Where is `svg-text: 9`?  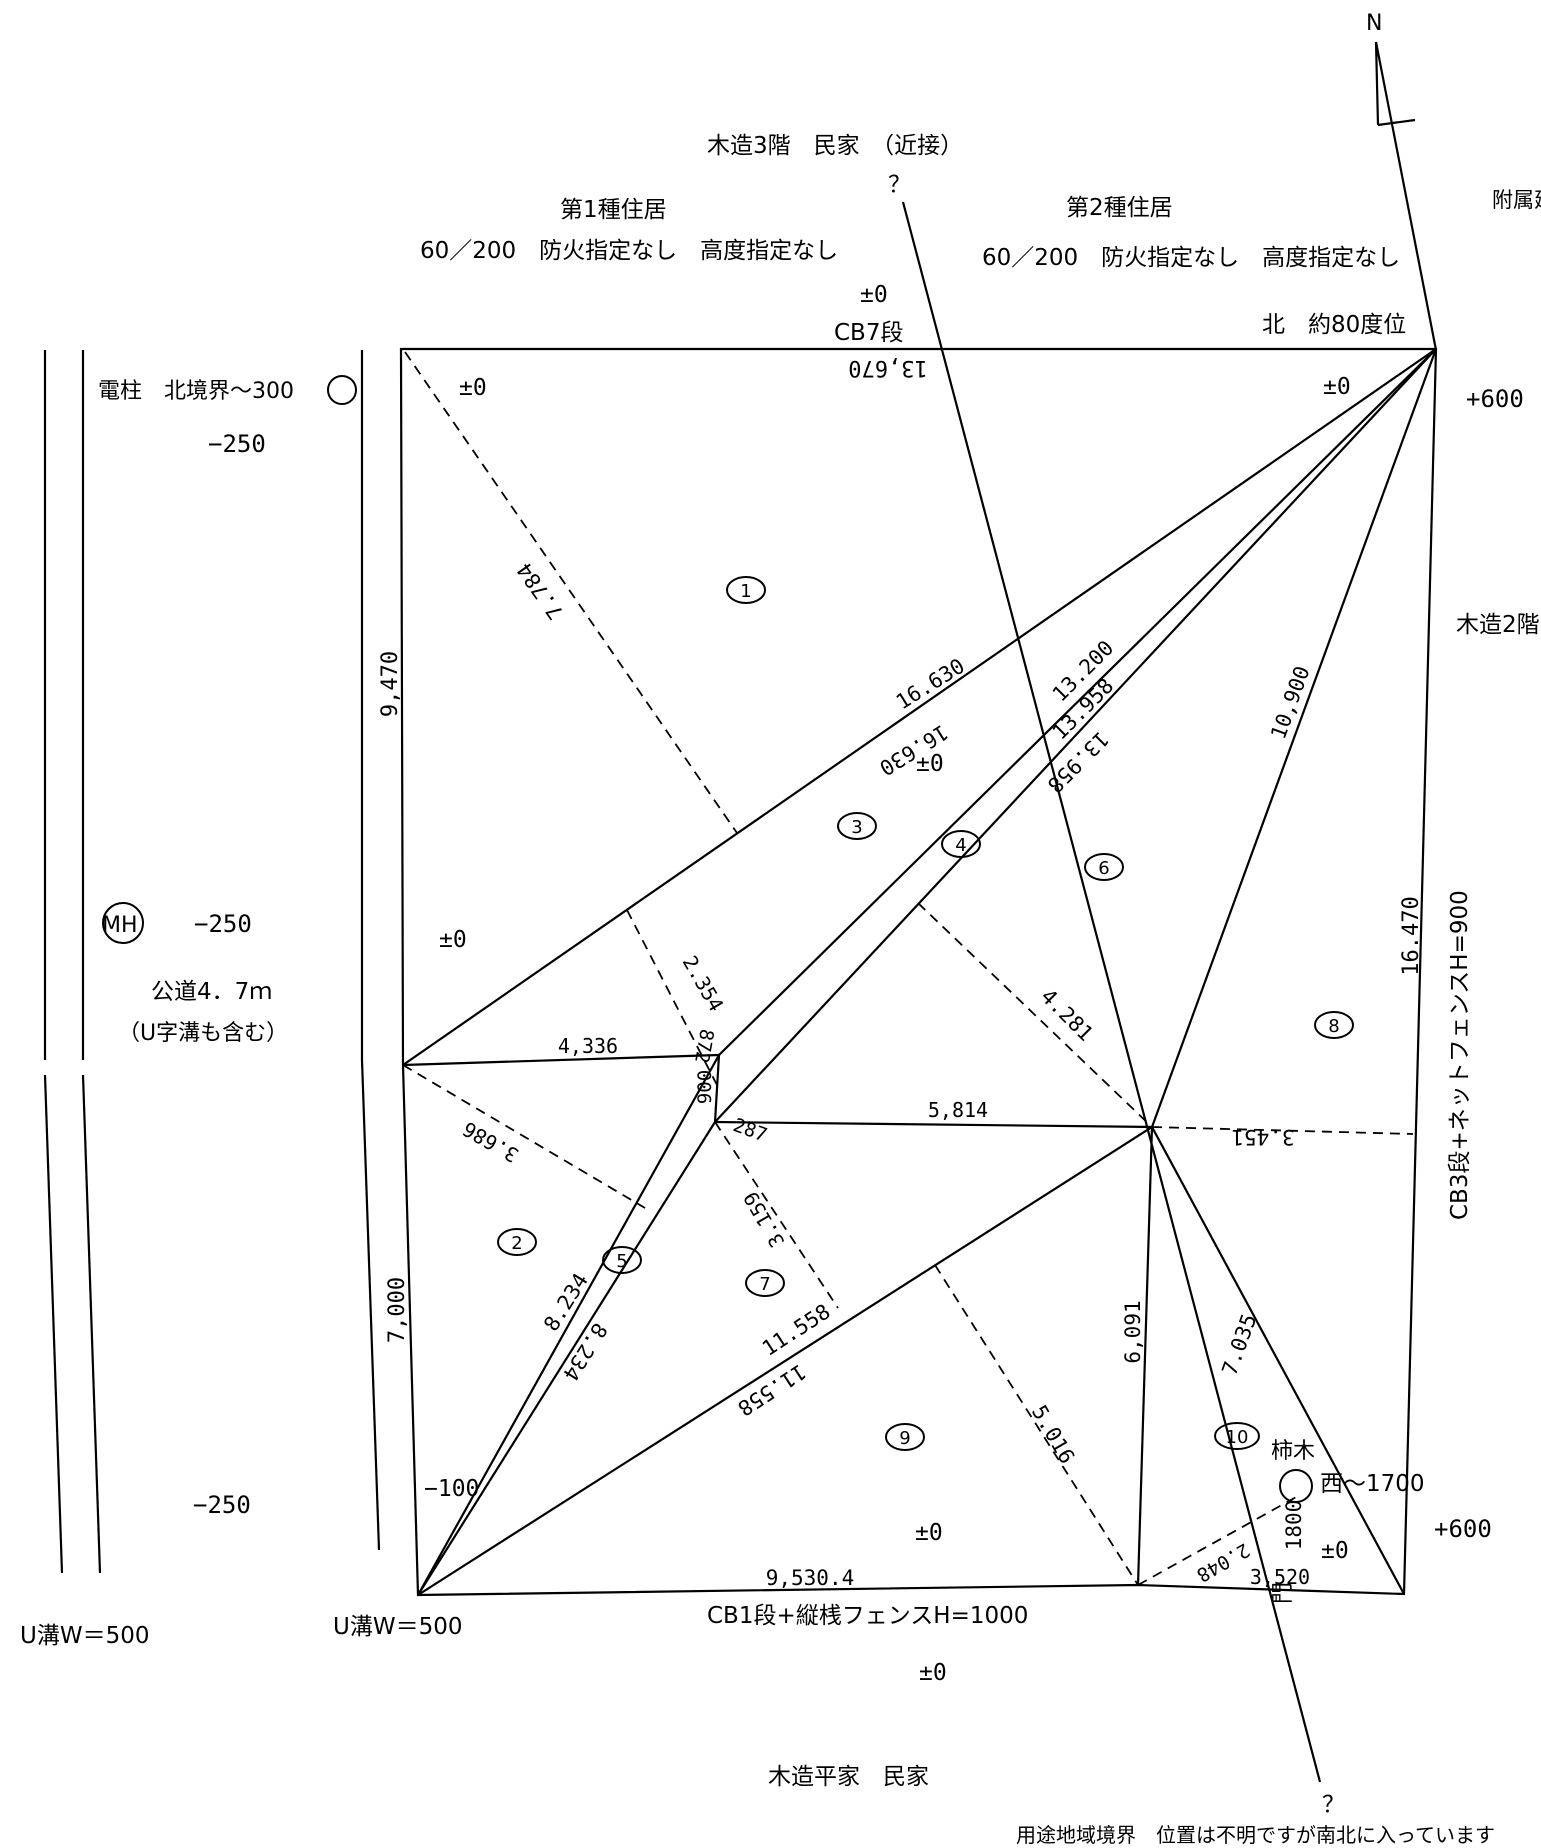 svg-text: 9 is located at coordinates (904, 1438).